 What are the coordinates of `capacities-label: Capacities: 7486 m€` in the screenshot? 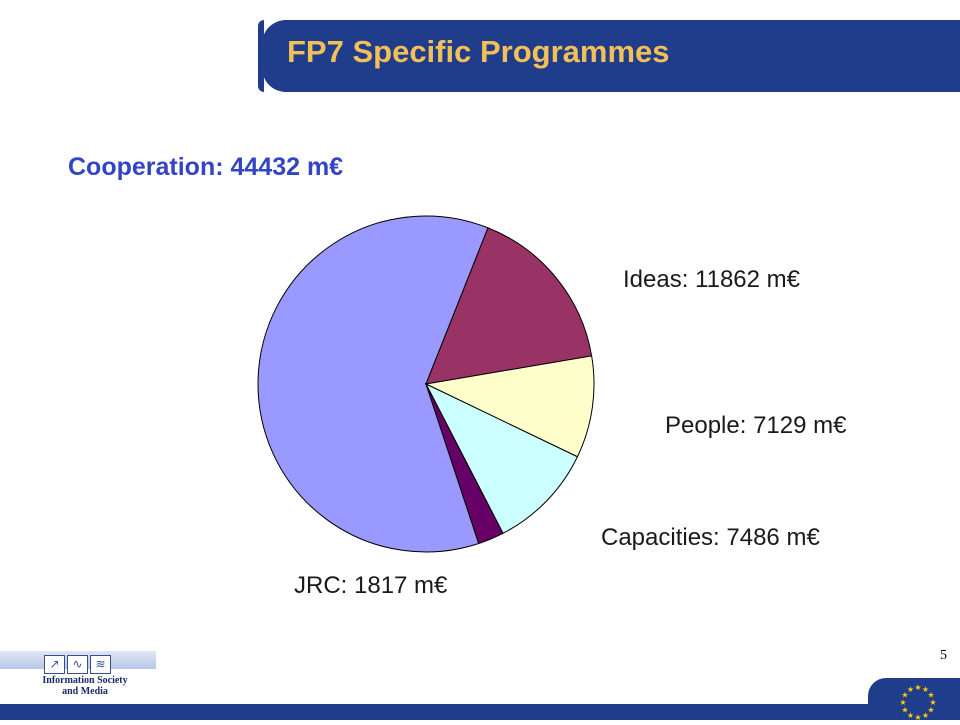 It's located at (710, 537).